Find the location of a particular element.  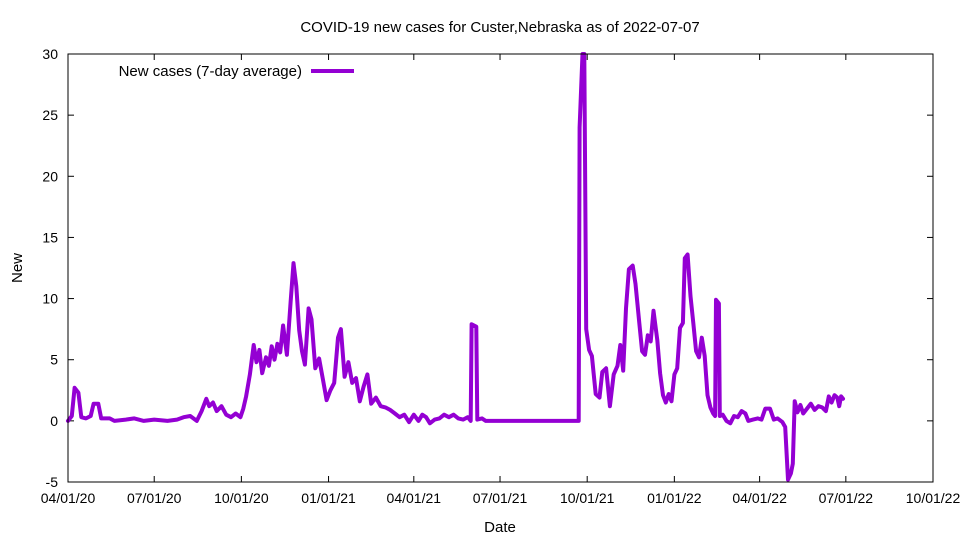

y-tick-label: 20 is located at coordinates (50, 176).